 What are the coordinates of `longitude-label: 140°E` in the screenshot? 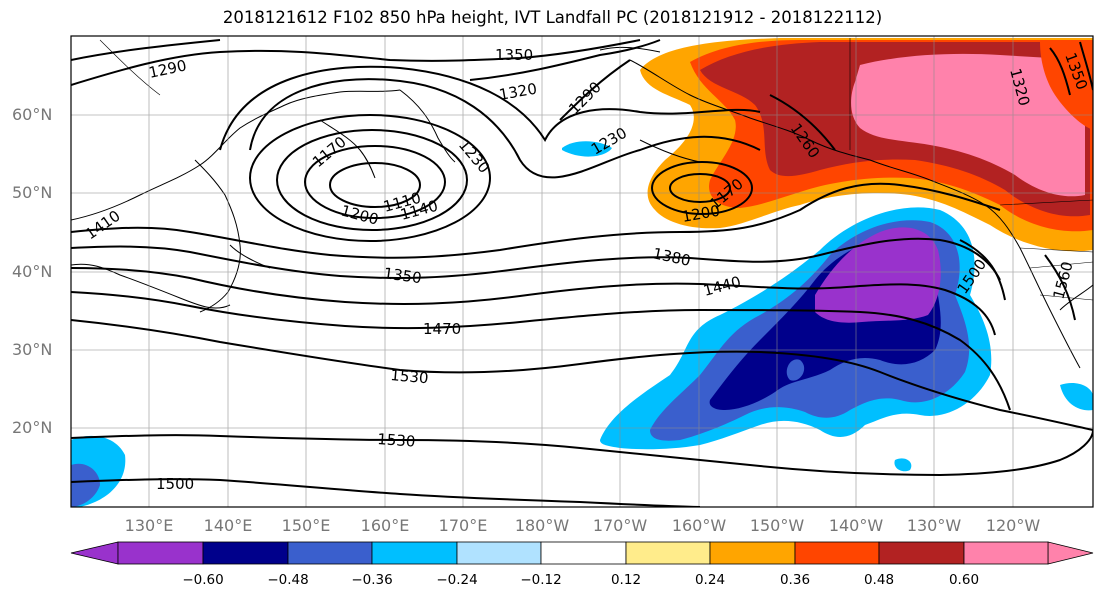 It's located at (228, 525).